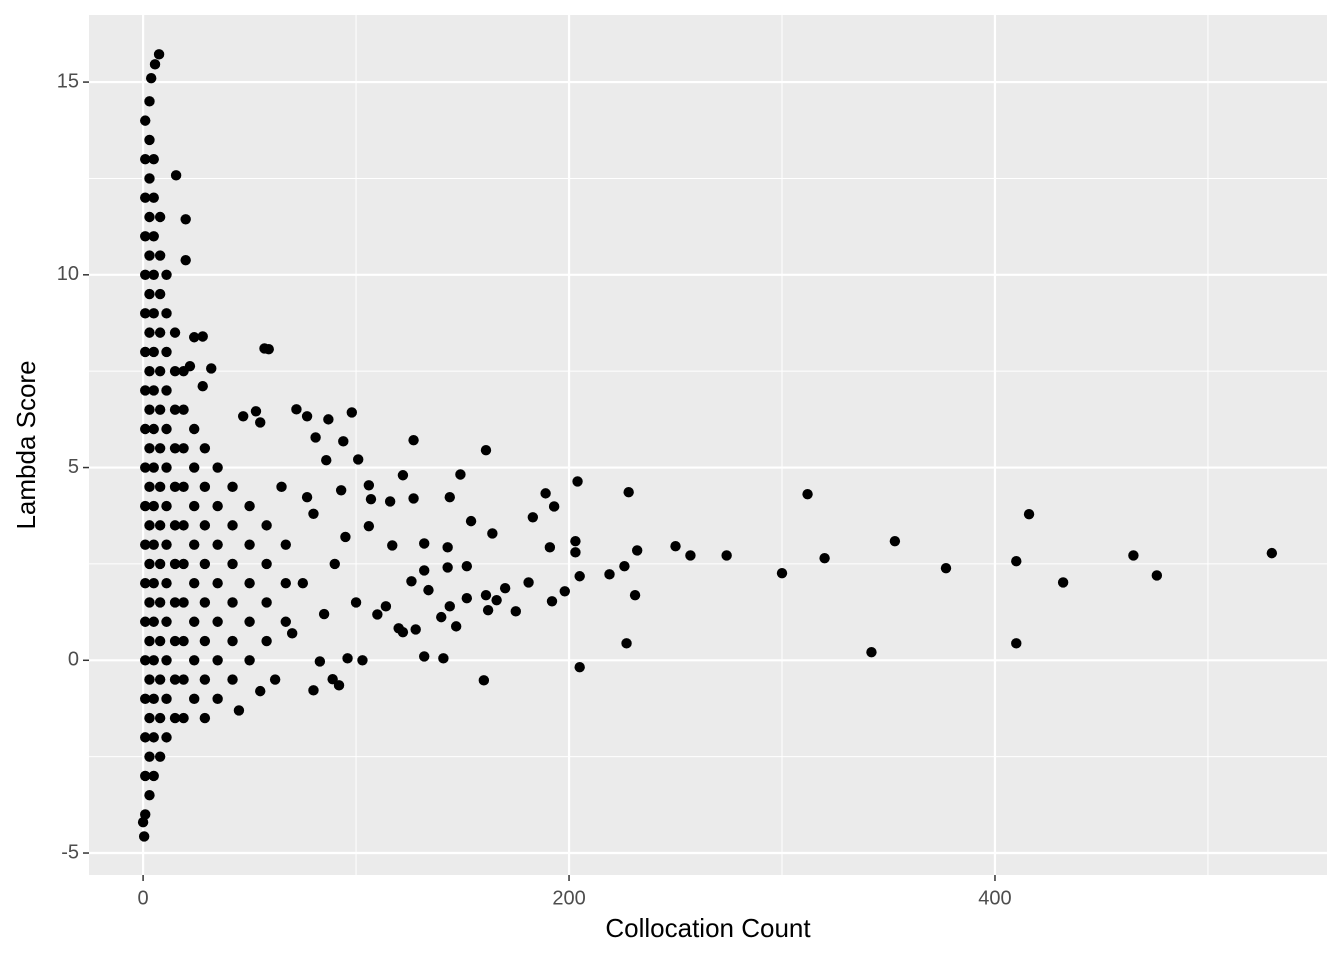 Image resolution: width=1344 pixels, height=960 pixels. What do you see at coordinates (143, 898) in the screenshot?
I see `x-tick-label: 0` at bounding box center [143, 898].